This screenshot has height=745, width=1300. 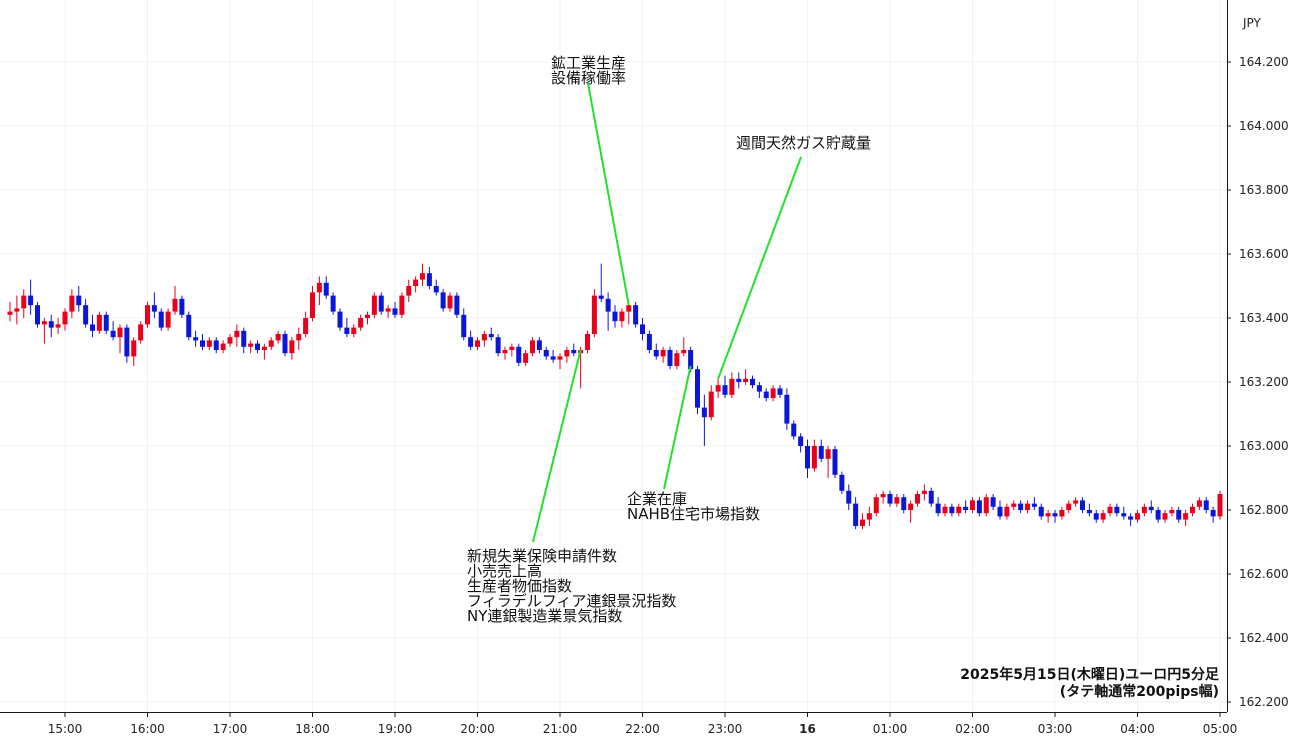 I want to click on time-tick-label: 16:00, so click(x=147, y=729).